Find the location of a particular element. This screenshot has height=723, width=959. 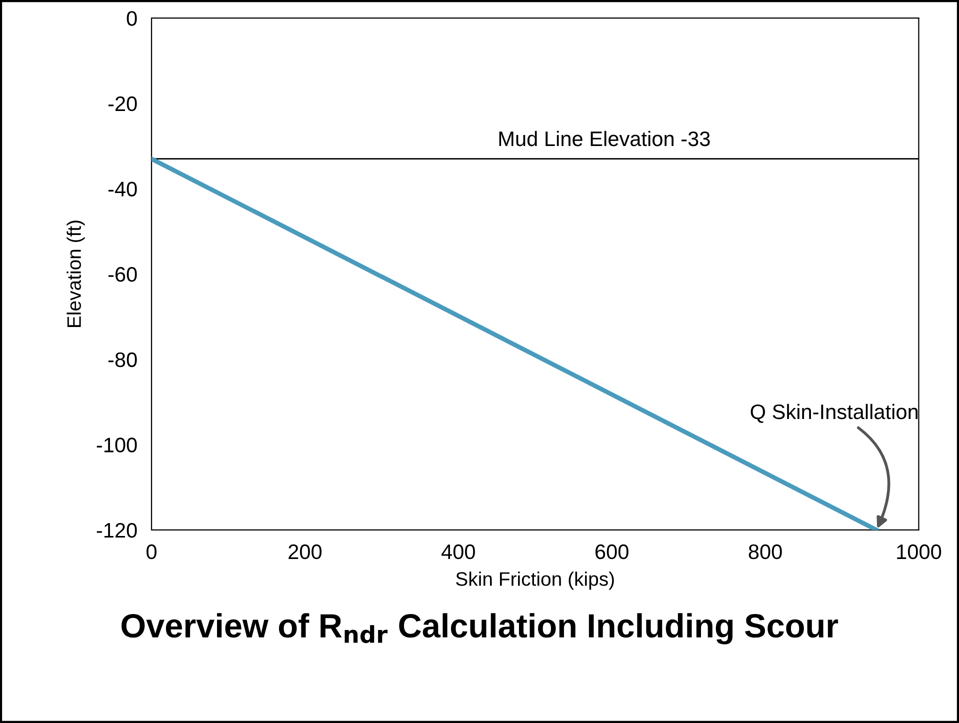

x-axis-title: Skin Friction (kips) is located at coordinates (535, 581).